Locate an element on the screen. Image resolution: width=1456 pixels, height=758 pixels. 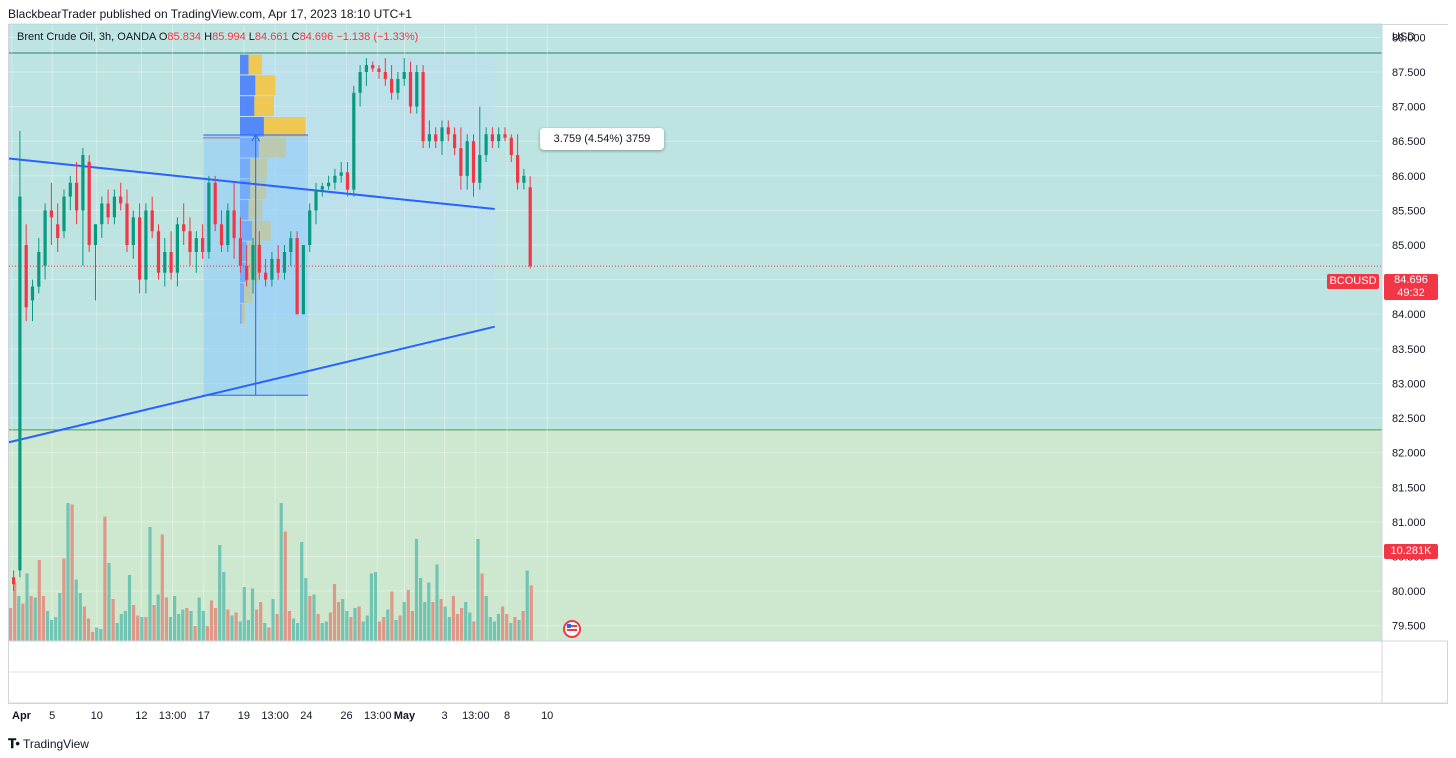
legend-change: −1.138 (−1.33%) is located at coordinates (377, 37).